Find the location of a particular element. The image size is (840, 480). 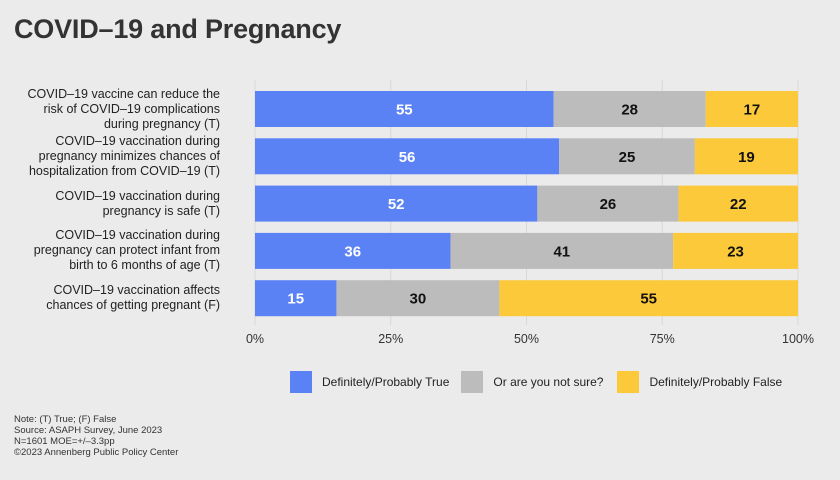

bar-value-label: 52 is located at coordinates (396, 204).